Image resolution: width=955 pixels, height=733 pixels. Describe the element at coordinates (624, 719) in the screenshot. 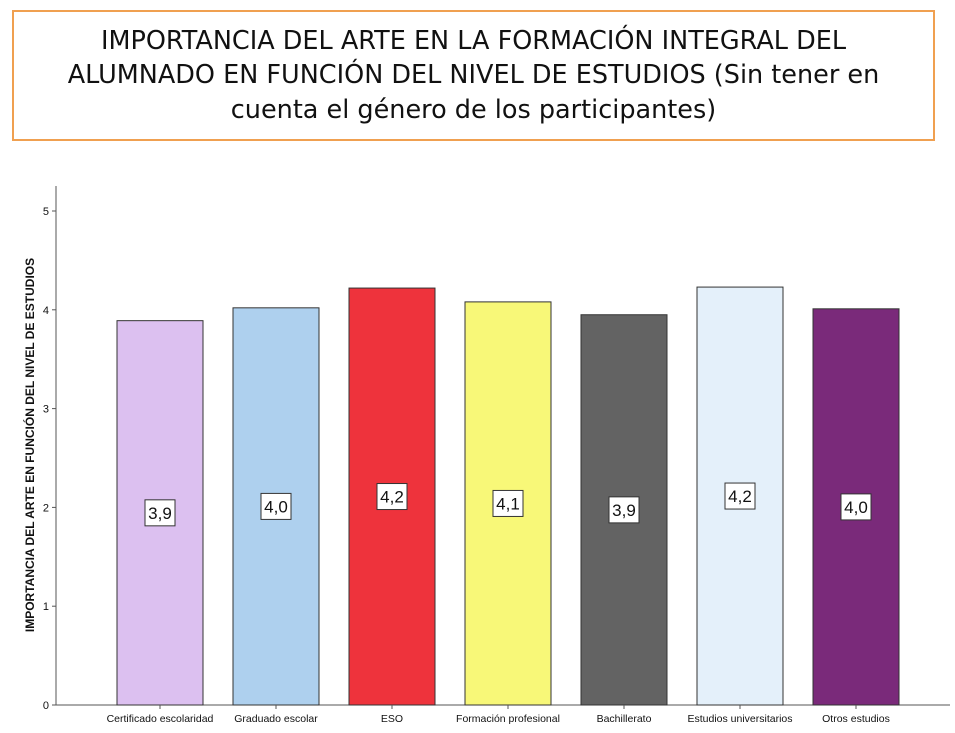

I see `x-tick-label: Bachillerato` at that location.